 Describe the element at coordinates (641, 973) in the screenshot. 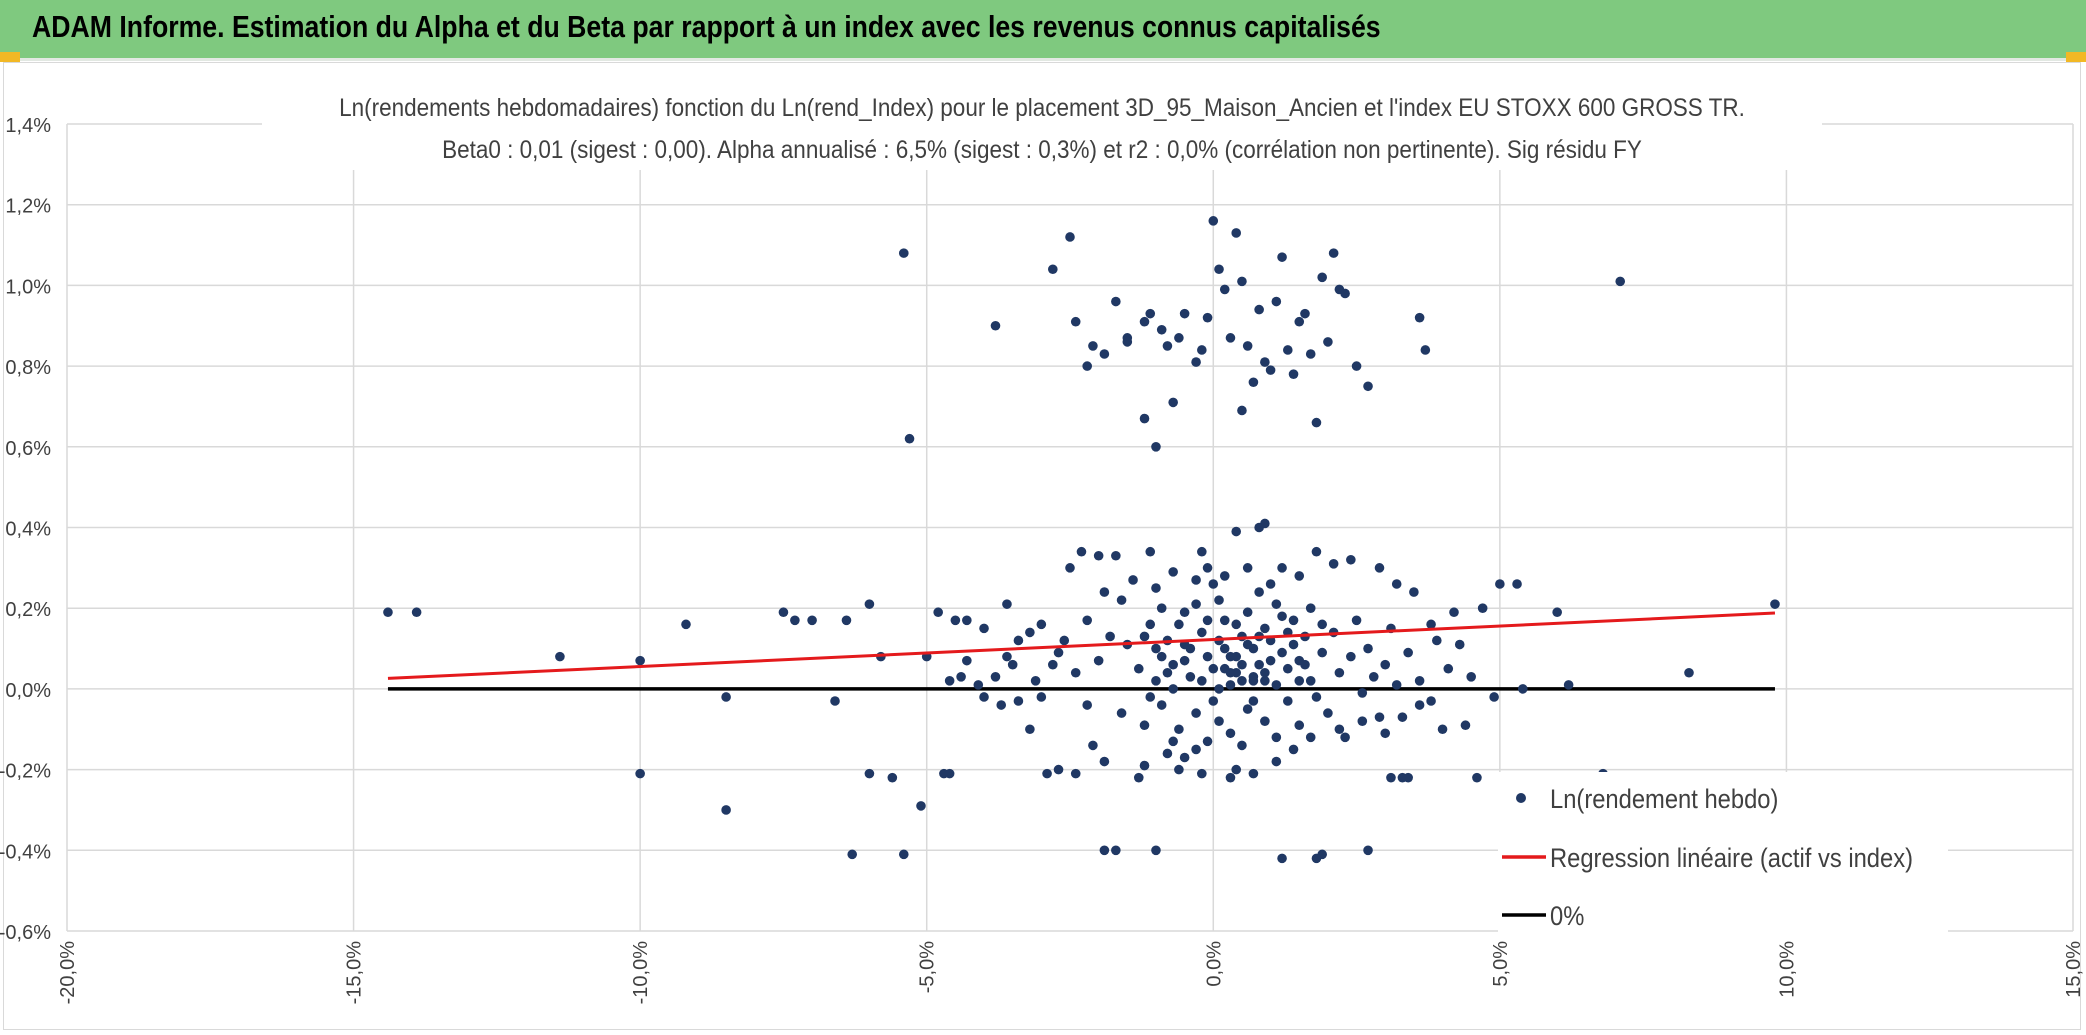

I see `x-tick-label: -10,0%` at that location.